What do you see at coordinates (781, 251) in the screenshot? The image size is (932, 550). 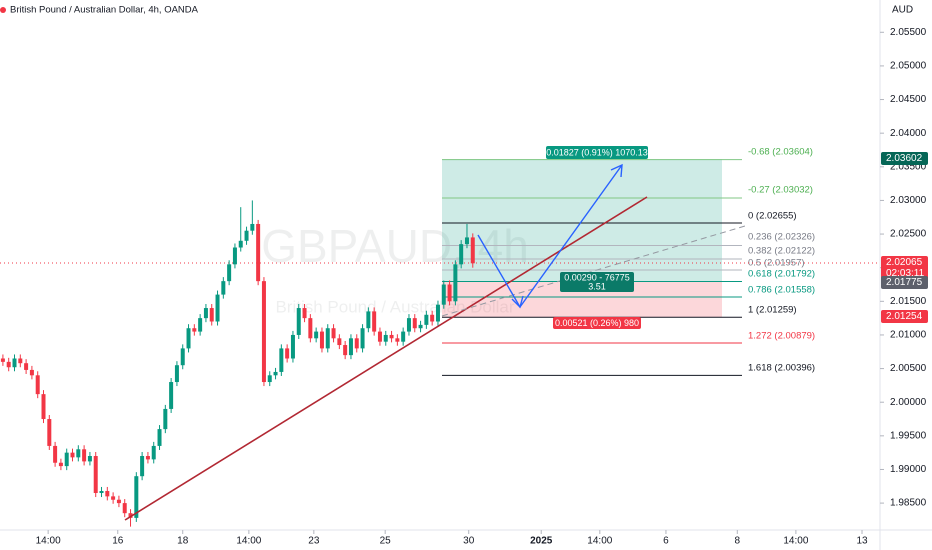 I see `fib-label: 0.382 (2.02122)` at bounding box center [781, 251].